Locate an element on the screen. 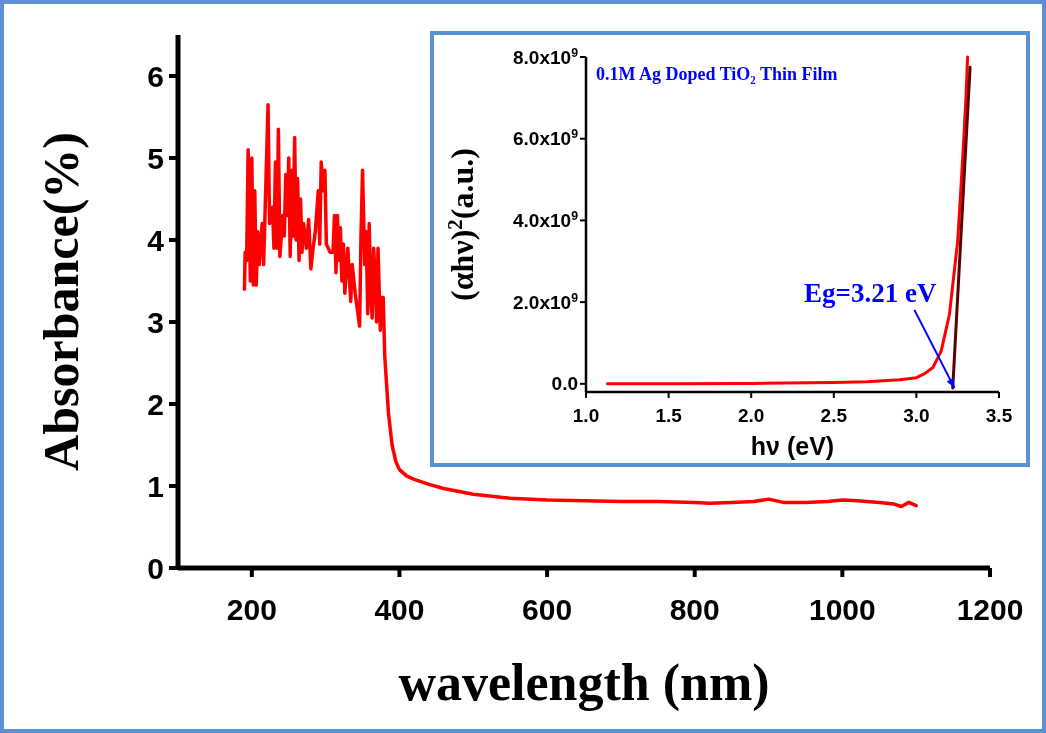 Image resolution: width=1046 pixels, height=733 pixels. y-tick-label: 1 is located at coordinates (155, 486).